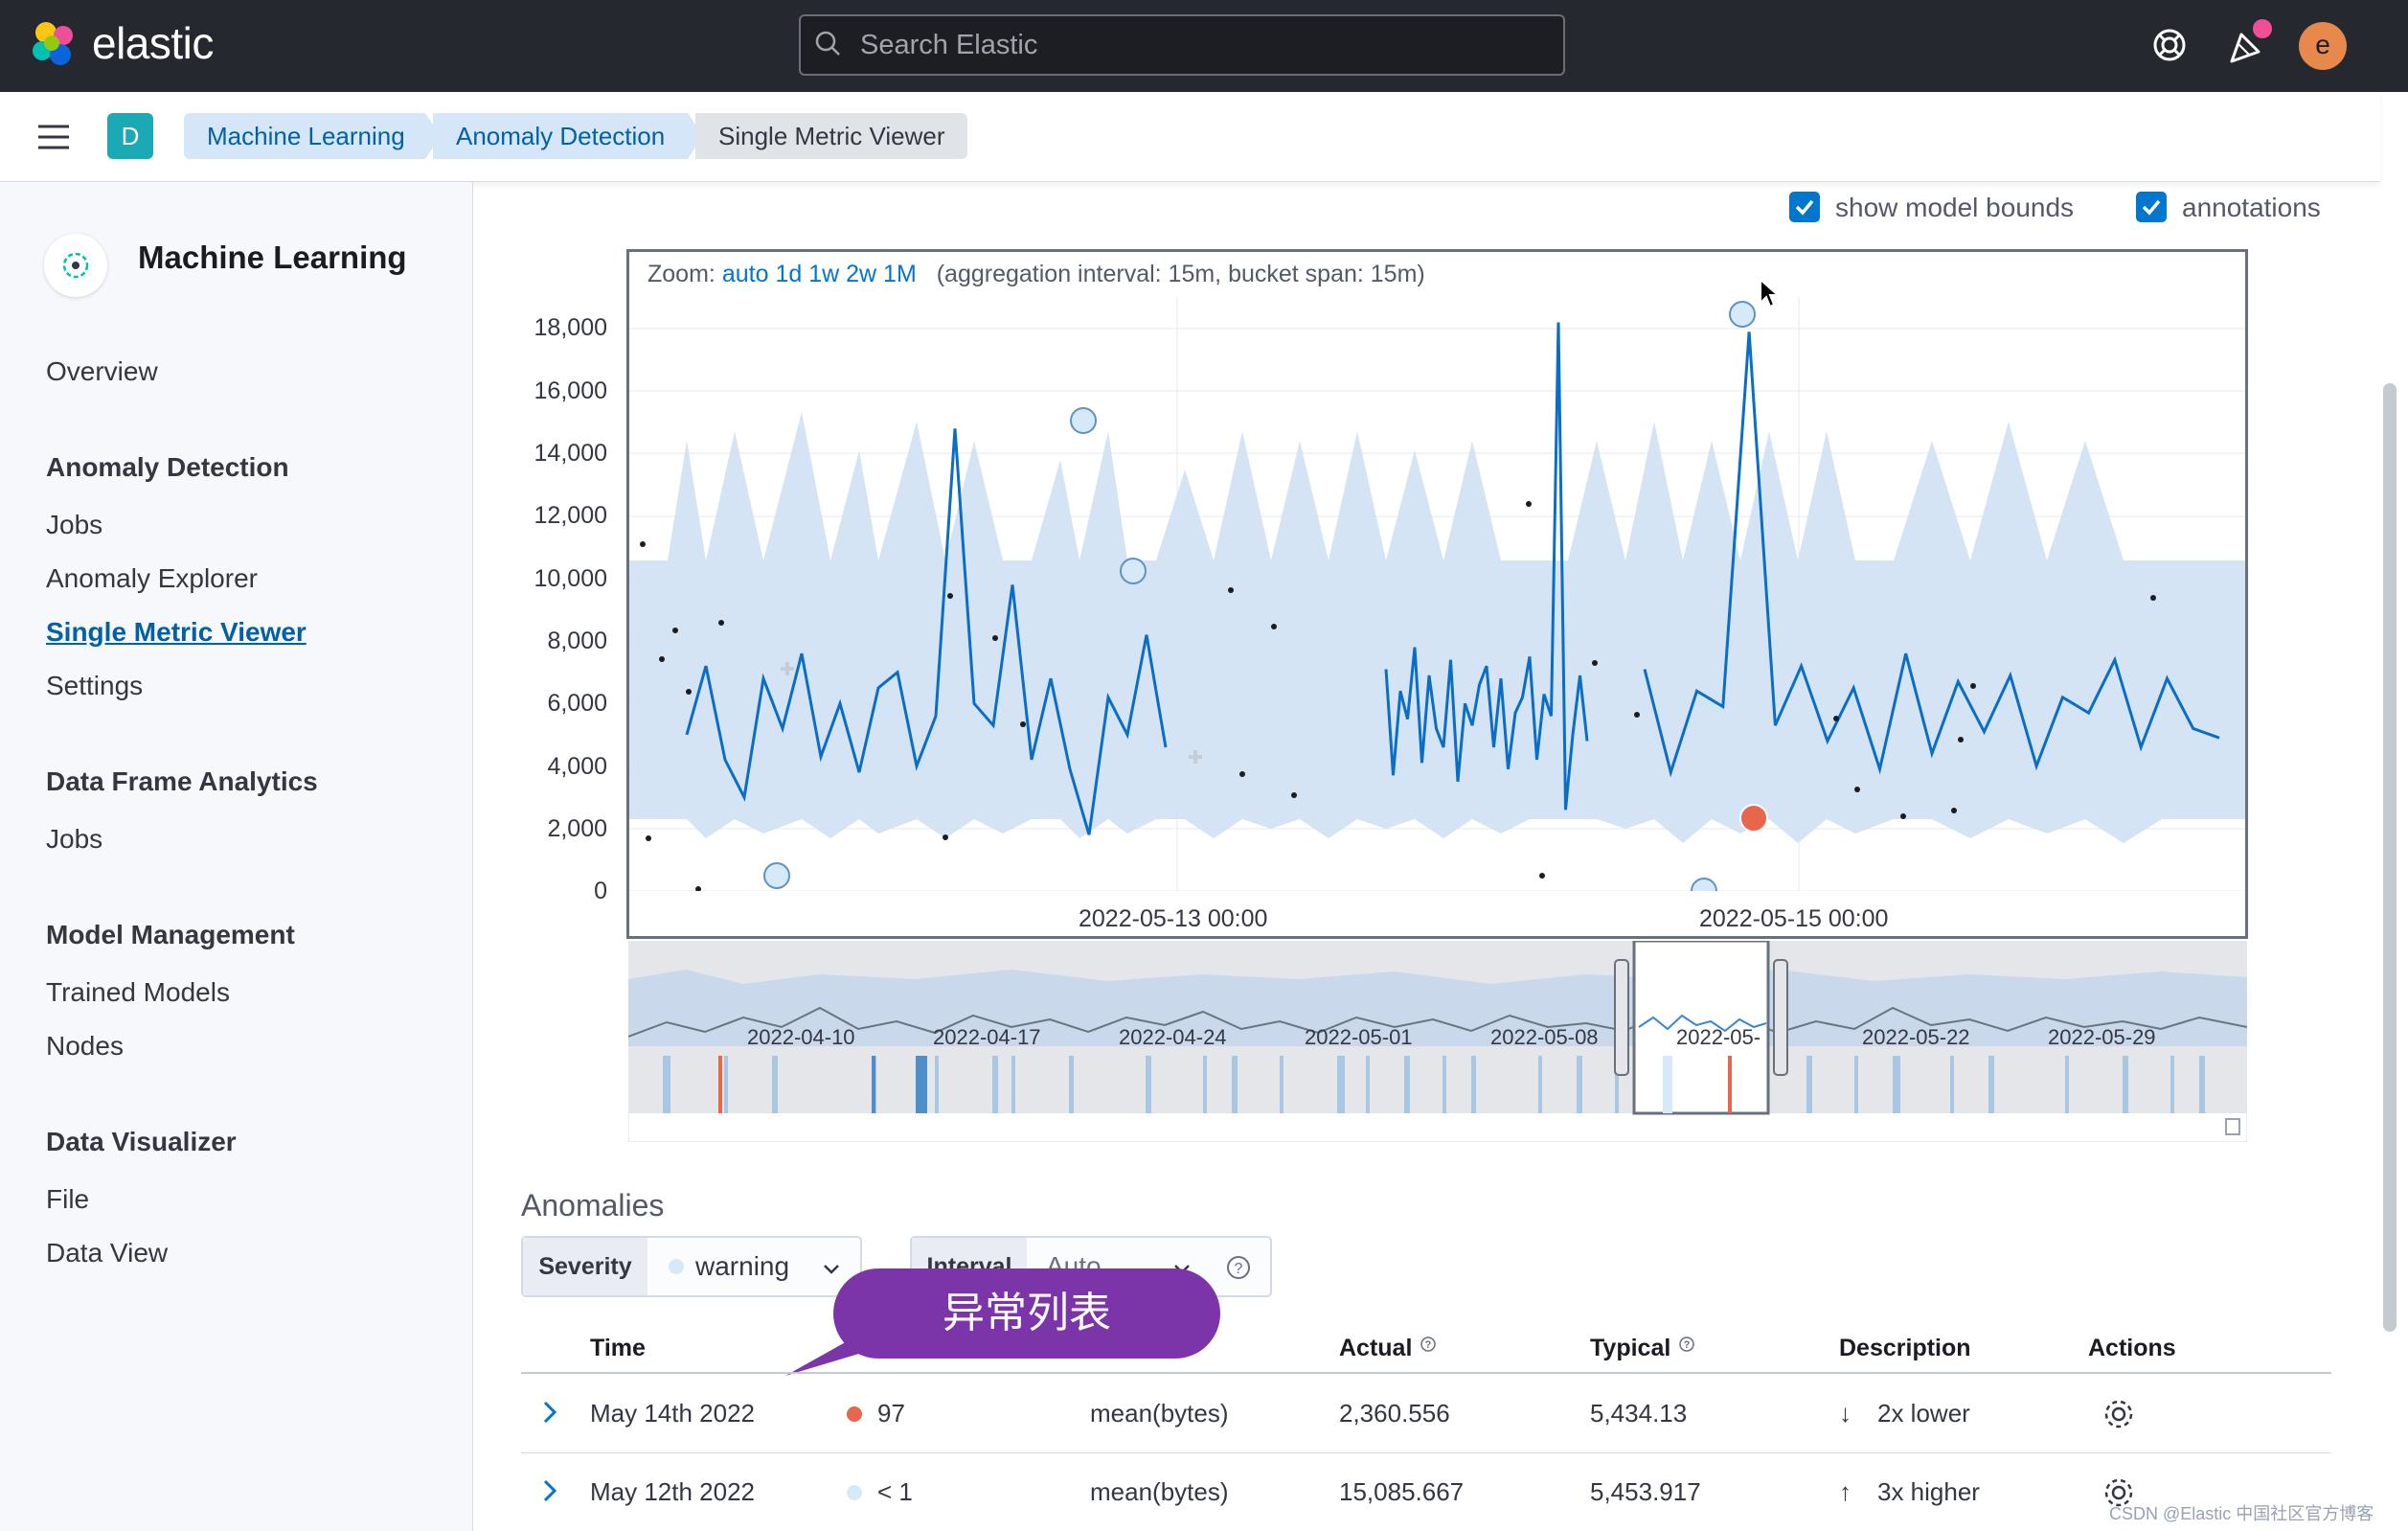 This screenshot has height=1531, width=2408. What do you see at coordinates (577, 703) in the screenshot?
I see `y-tick-label: 6,000` at bounding box center [577, 703].